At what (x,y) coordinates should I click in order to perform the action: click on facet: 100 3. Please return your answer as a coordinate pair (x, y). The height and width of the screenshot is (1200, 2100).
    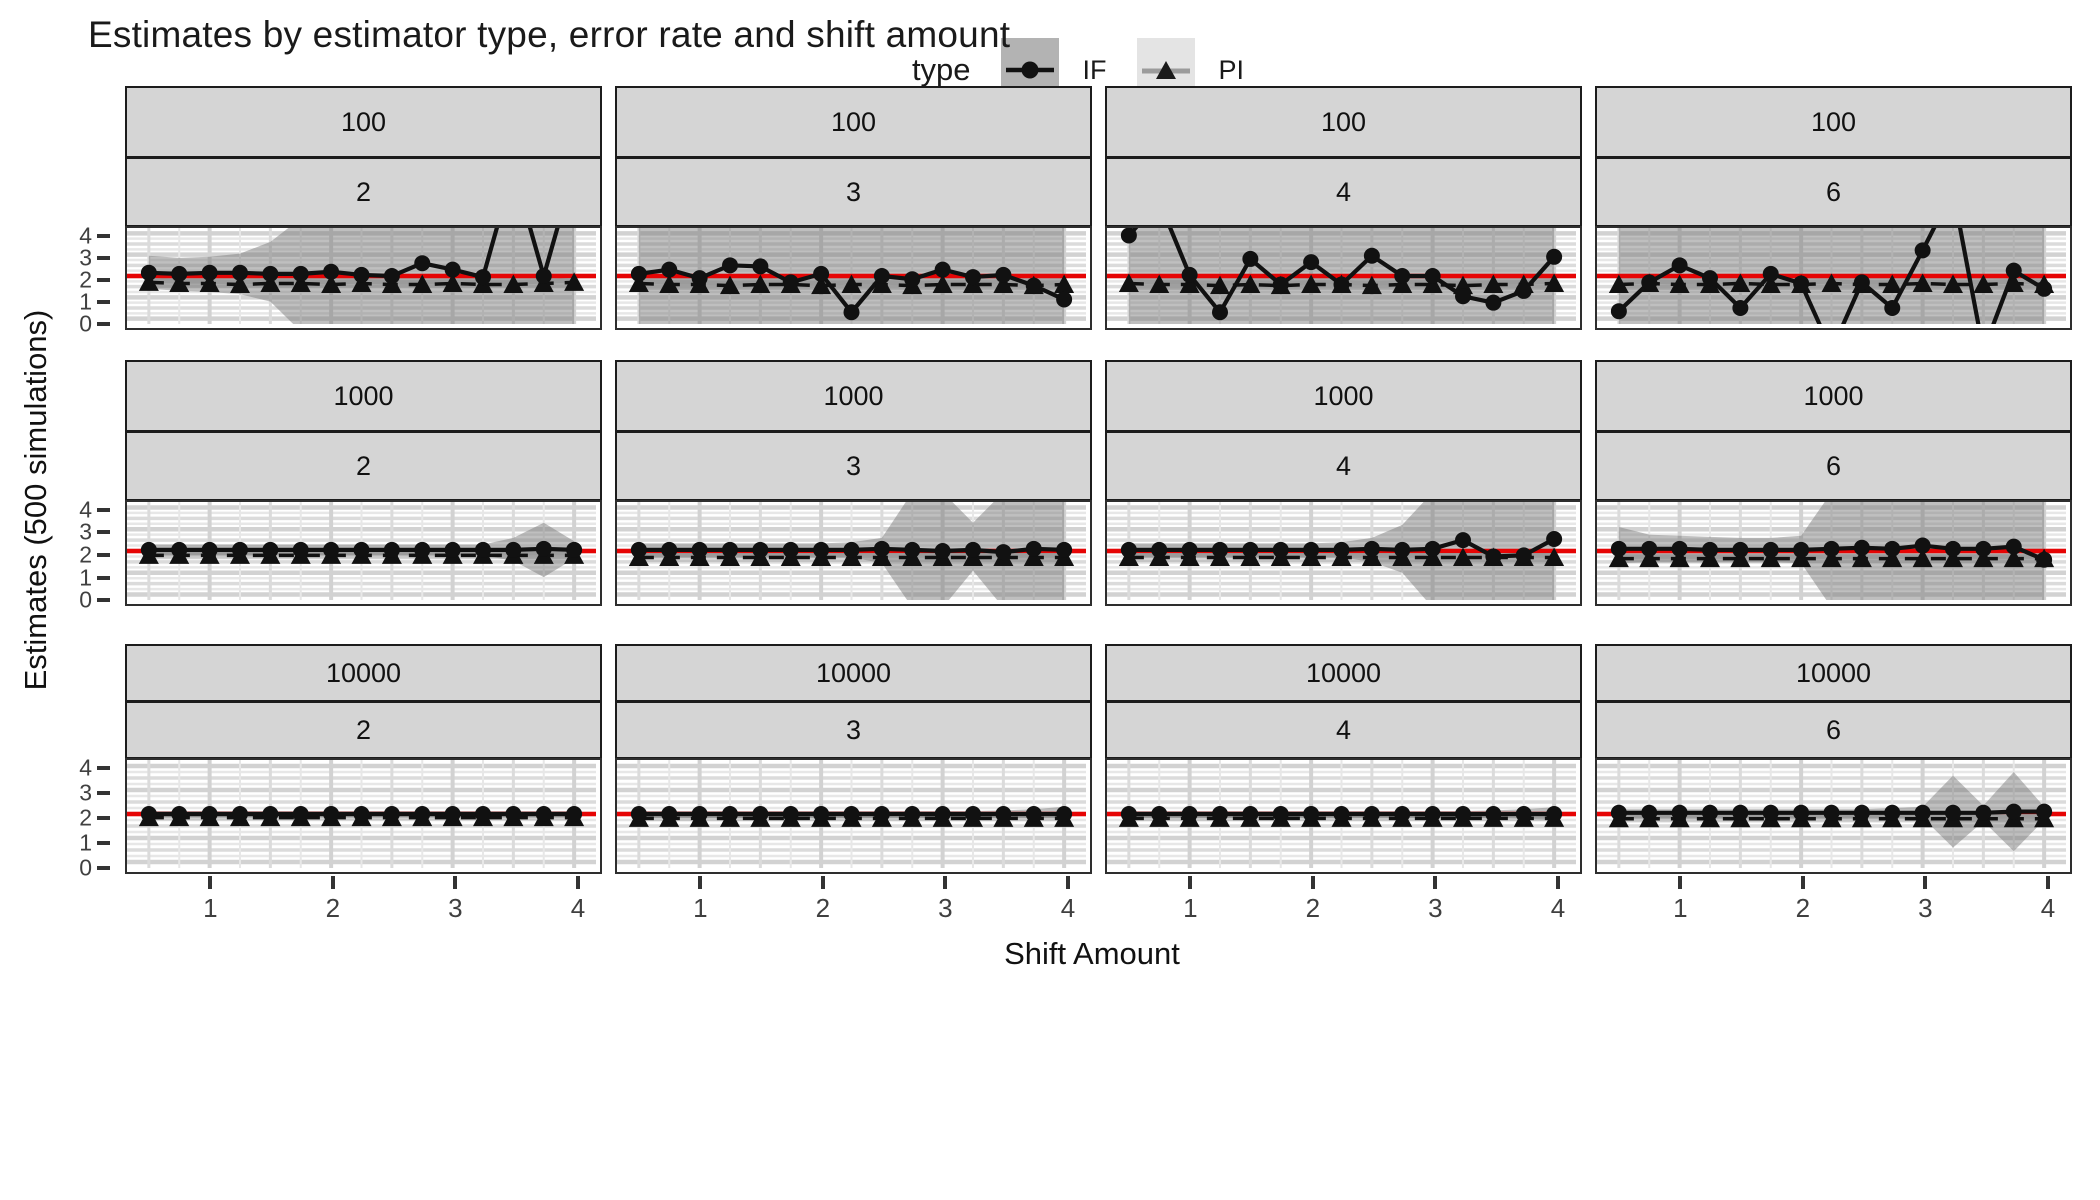
    Looking at the image, I should click on (853, 209).